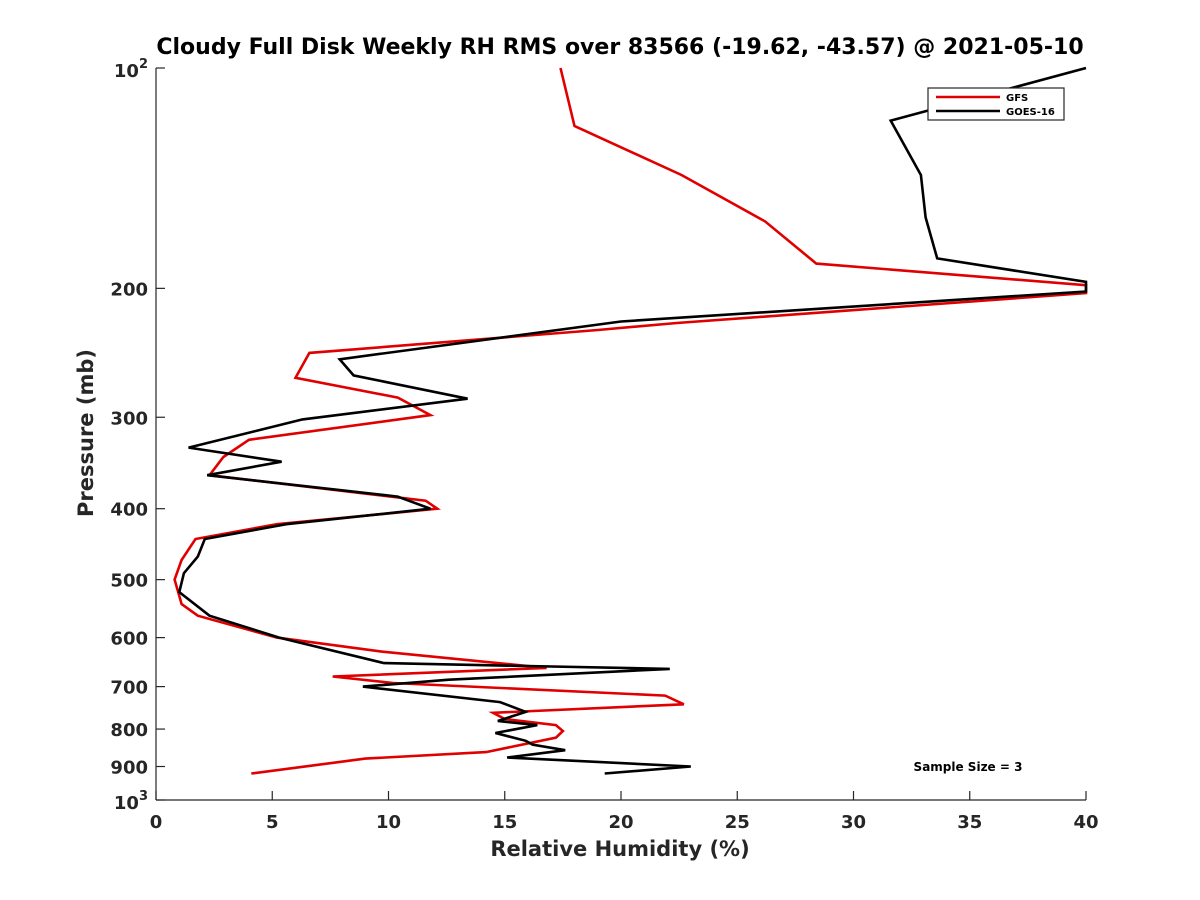 This screenshot has width=1200, height=900. Describe the element at coordinates (129, 639) in the screenshot. I see `y-tick-label: 600` at that location.